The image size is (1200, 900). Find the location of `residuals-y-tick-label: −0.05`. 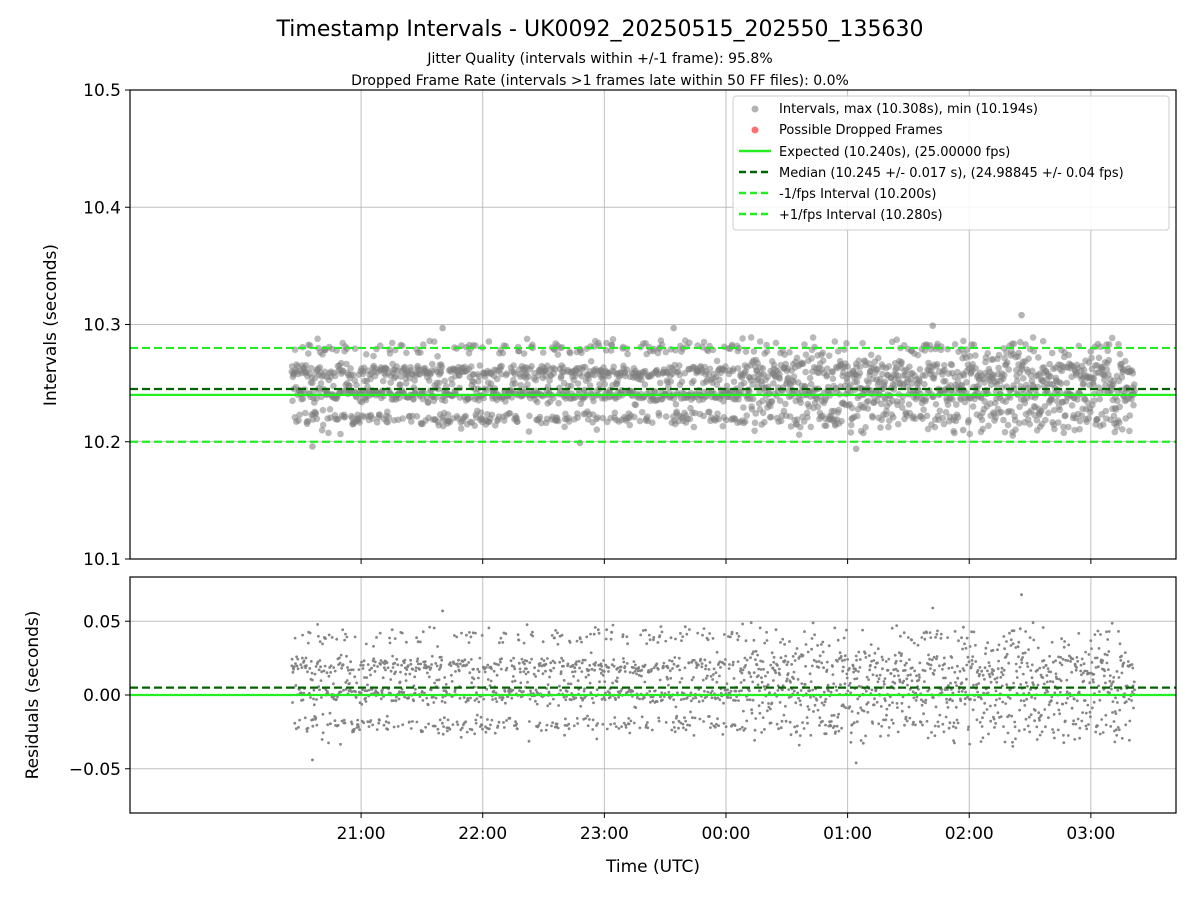

residuals-y-tick-label: −0.05 is located at coordinates (95, 770).